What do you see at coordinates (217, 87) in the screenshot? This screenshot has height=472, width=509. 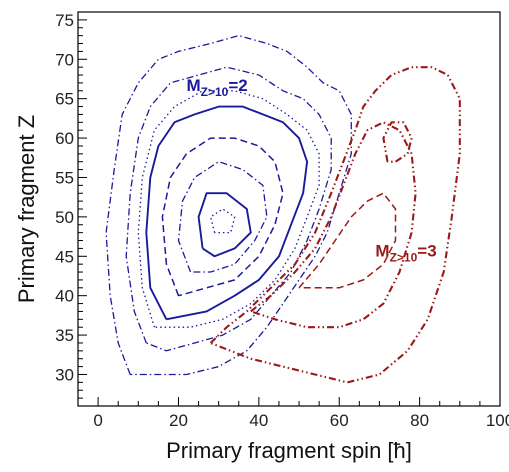 I see `multiplicity-annotation: MZ>10=2` at bounding box center [217, 87].